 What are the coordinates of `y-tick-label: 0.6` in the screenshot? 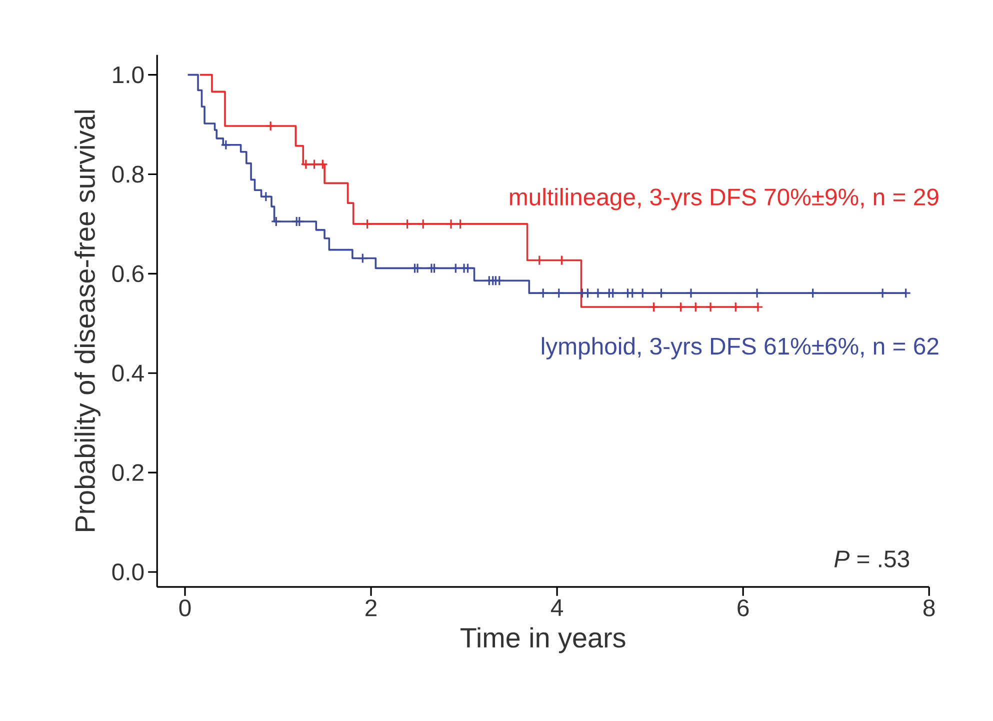 It's located at (128, 273).